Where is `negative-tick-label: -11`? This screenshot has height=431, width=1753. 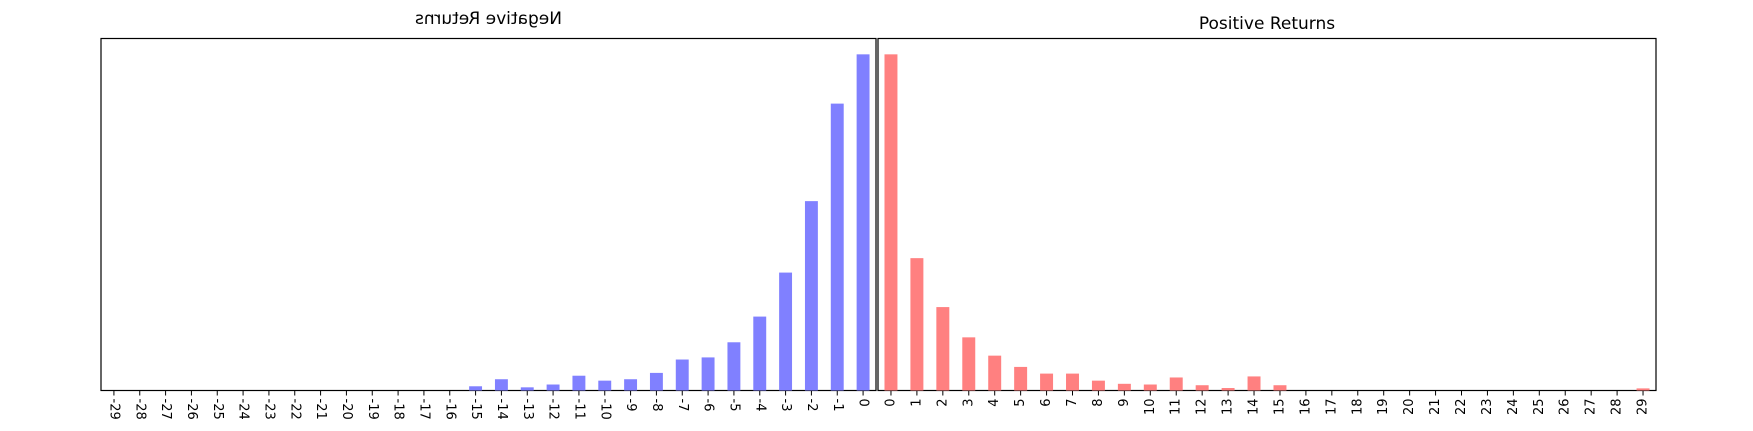 negative-tick-label: -11 is located at coordinates (578, 409).